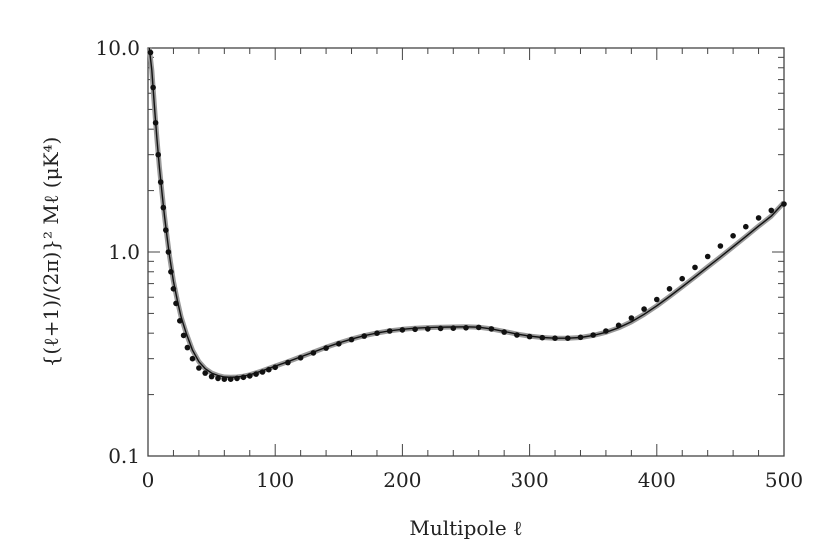 This screenshot has width=830, height=554. Describe the element at coordinates (275, 480) in the screenshot. I see `x-tick-label: 100` at that location.